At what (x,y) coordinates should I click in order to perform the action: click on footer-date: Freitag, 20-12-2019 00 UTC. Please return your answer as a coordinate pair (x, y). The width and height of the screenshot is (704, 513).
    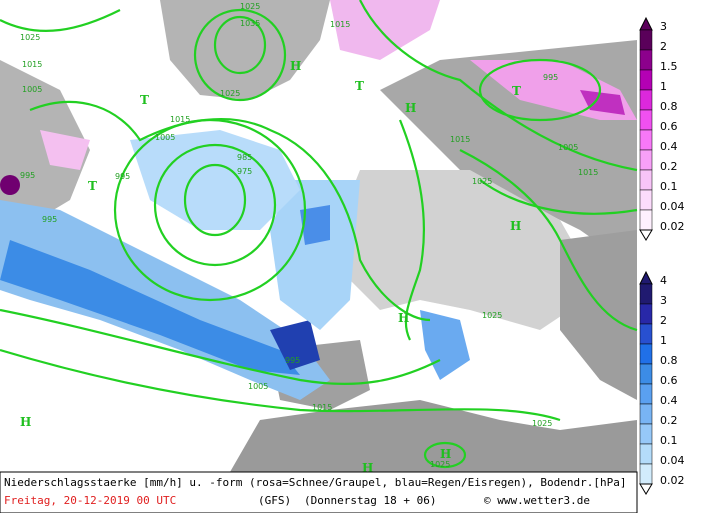
    Looking at the image, I should click on (90, 500).